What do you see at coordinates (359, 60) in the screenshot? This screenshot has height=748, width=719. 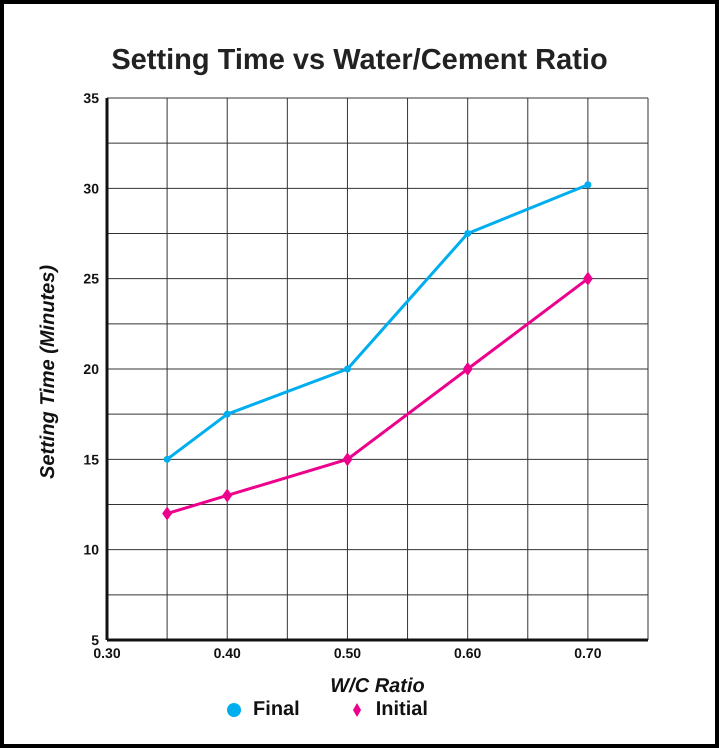 I see `chart-title: Setting Time vs Water/Cement Ratio` at bounding box center [359, 60].